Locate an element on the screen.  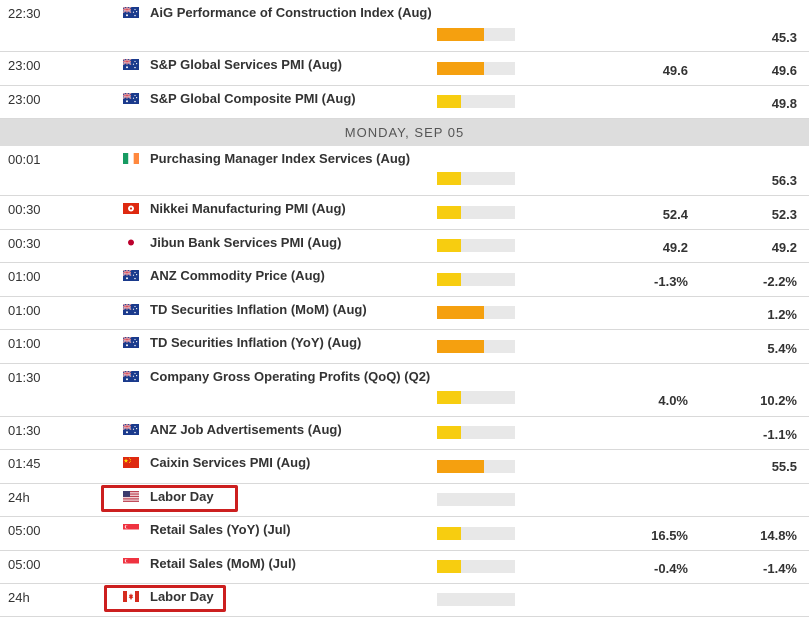
event-row: 01:30 ANZ Job Advertisements (Aug) -1.1% is located at coordinates (404, 433).